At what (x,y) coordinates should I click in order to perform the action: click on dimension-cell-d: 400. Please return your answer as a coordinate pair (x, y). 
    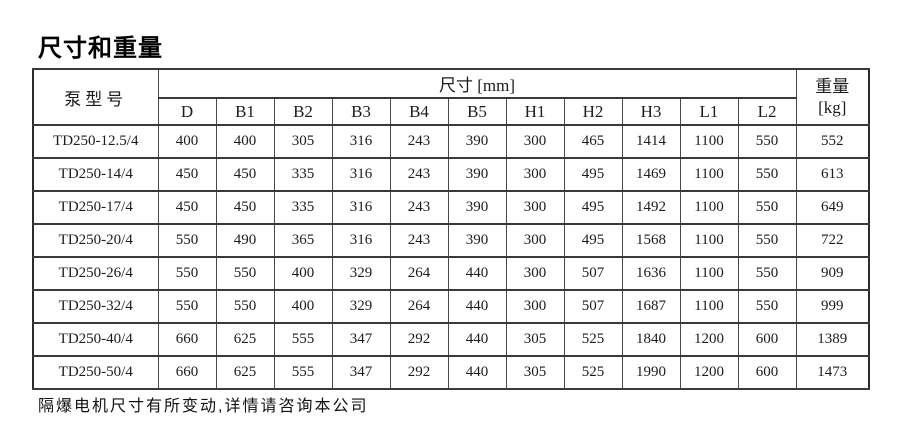
    Looking at the image, I should click on (187, 141).